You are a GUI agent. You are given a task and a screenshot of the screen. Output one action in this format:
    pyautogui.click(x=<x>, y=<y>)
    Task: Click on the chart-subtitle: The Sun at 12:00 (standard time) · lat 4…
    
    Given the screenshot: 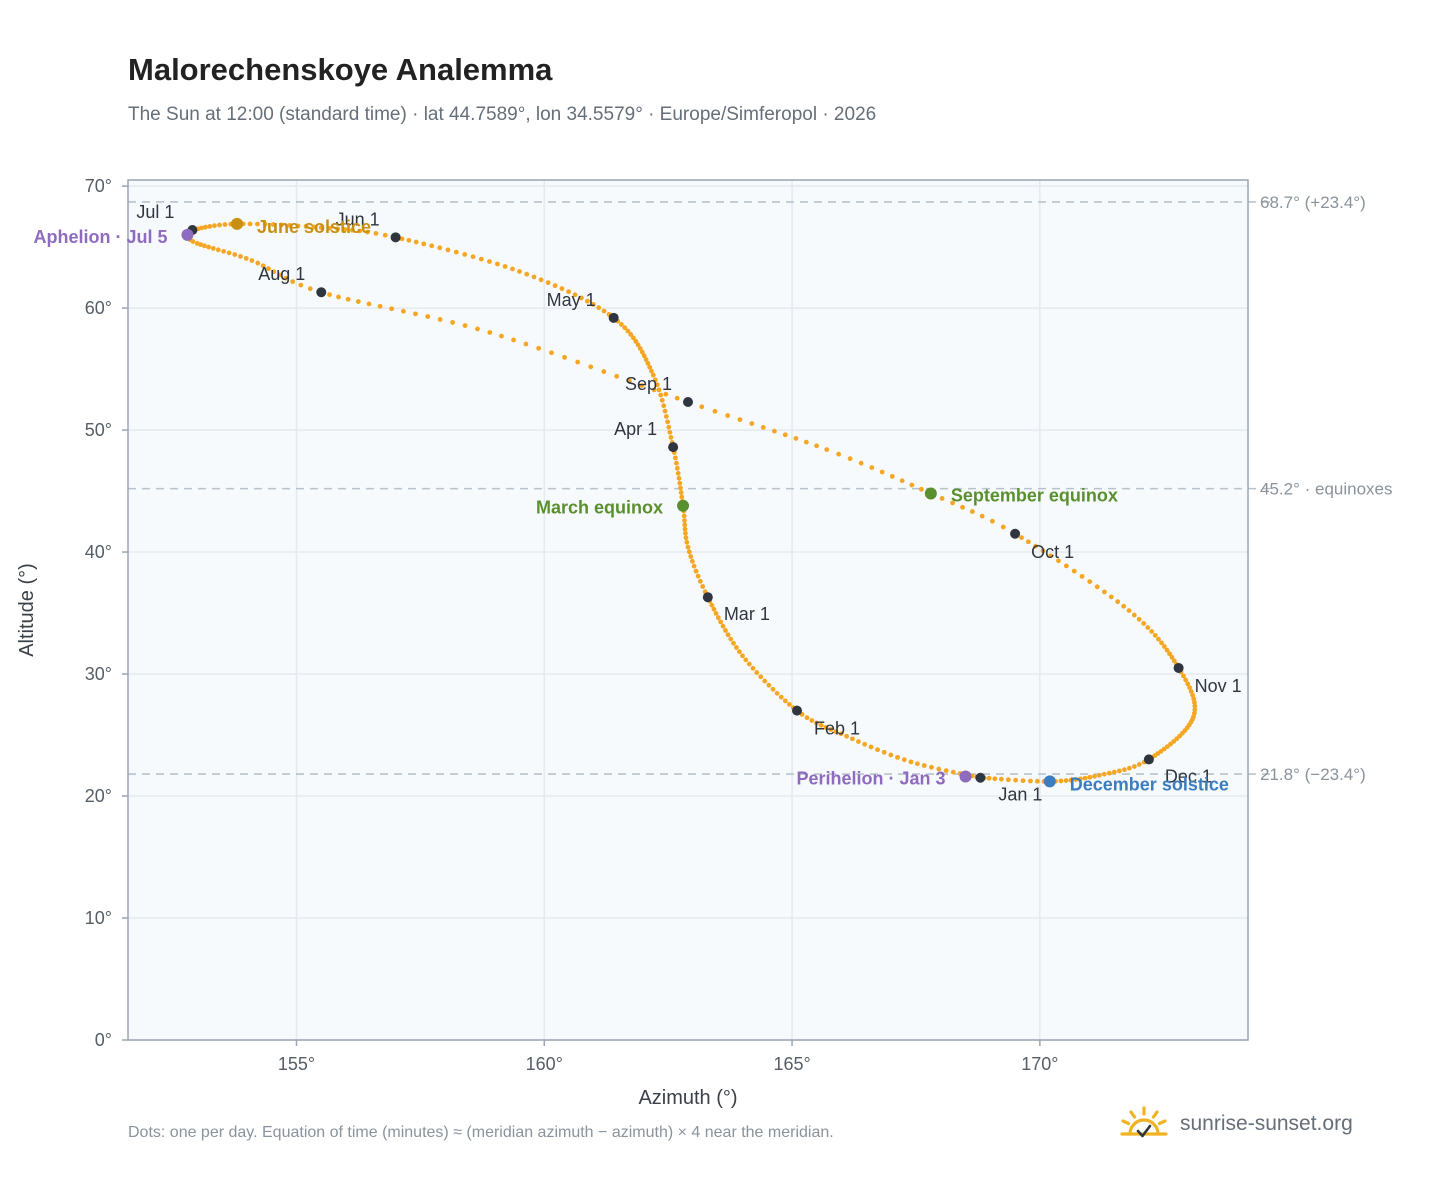 What is the action you would take?
    pyautogui.click(x=502, y=114)
    